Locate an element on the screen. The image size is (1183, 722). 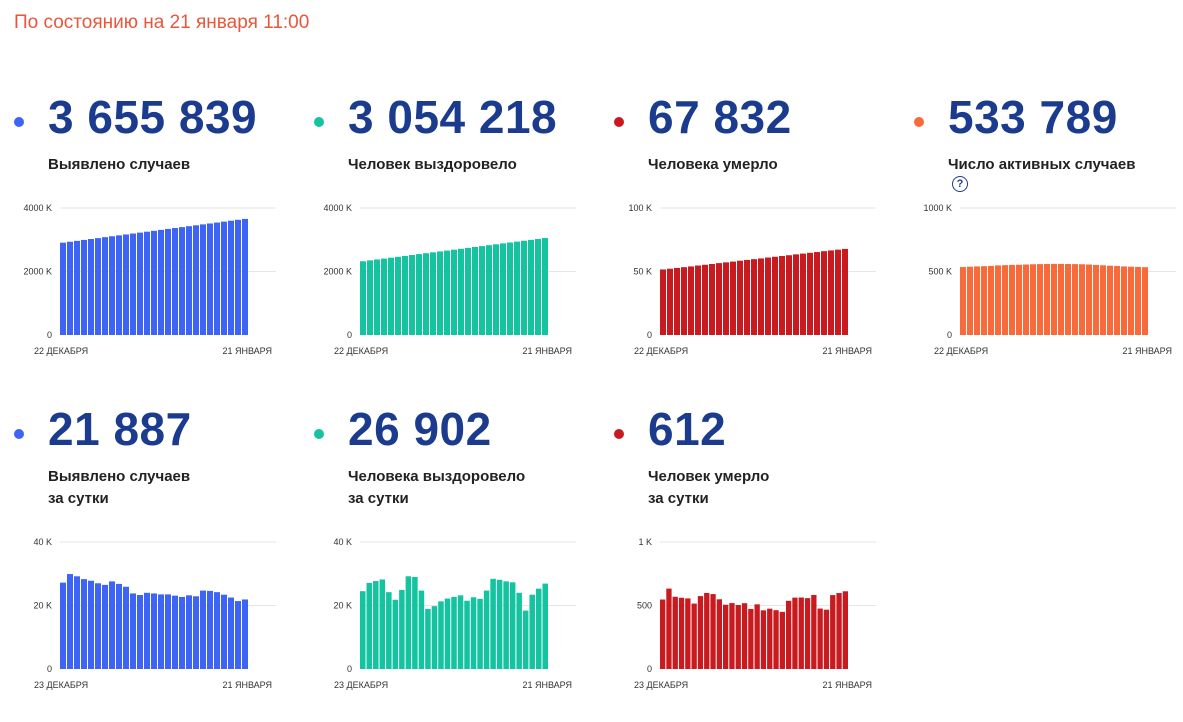
y-tick-label: 4000 K is located at coordinates (337, 208).